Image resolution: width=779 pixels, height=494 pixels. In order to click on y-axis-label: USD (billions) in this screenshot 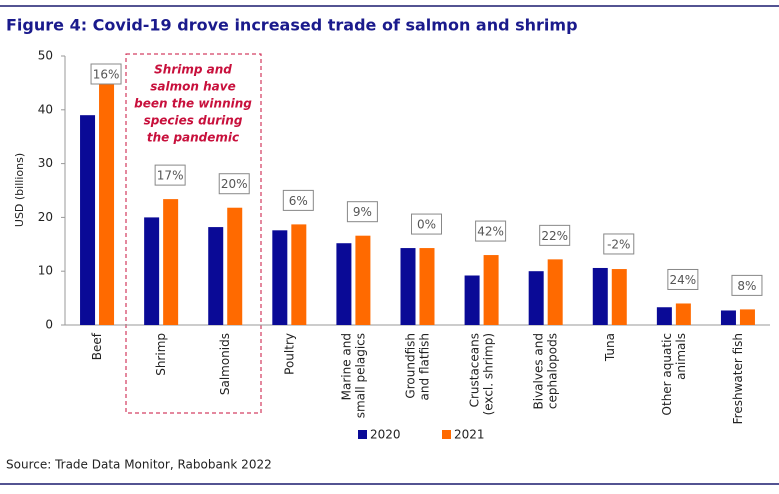, I will do `click(19, 190)`.